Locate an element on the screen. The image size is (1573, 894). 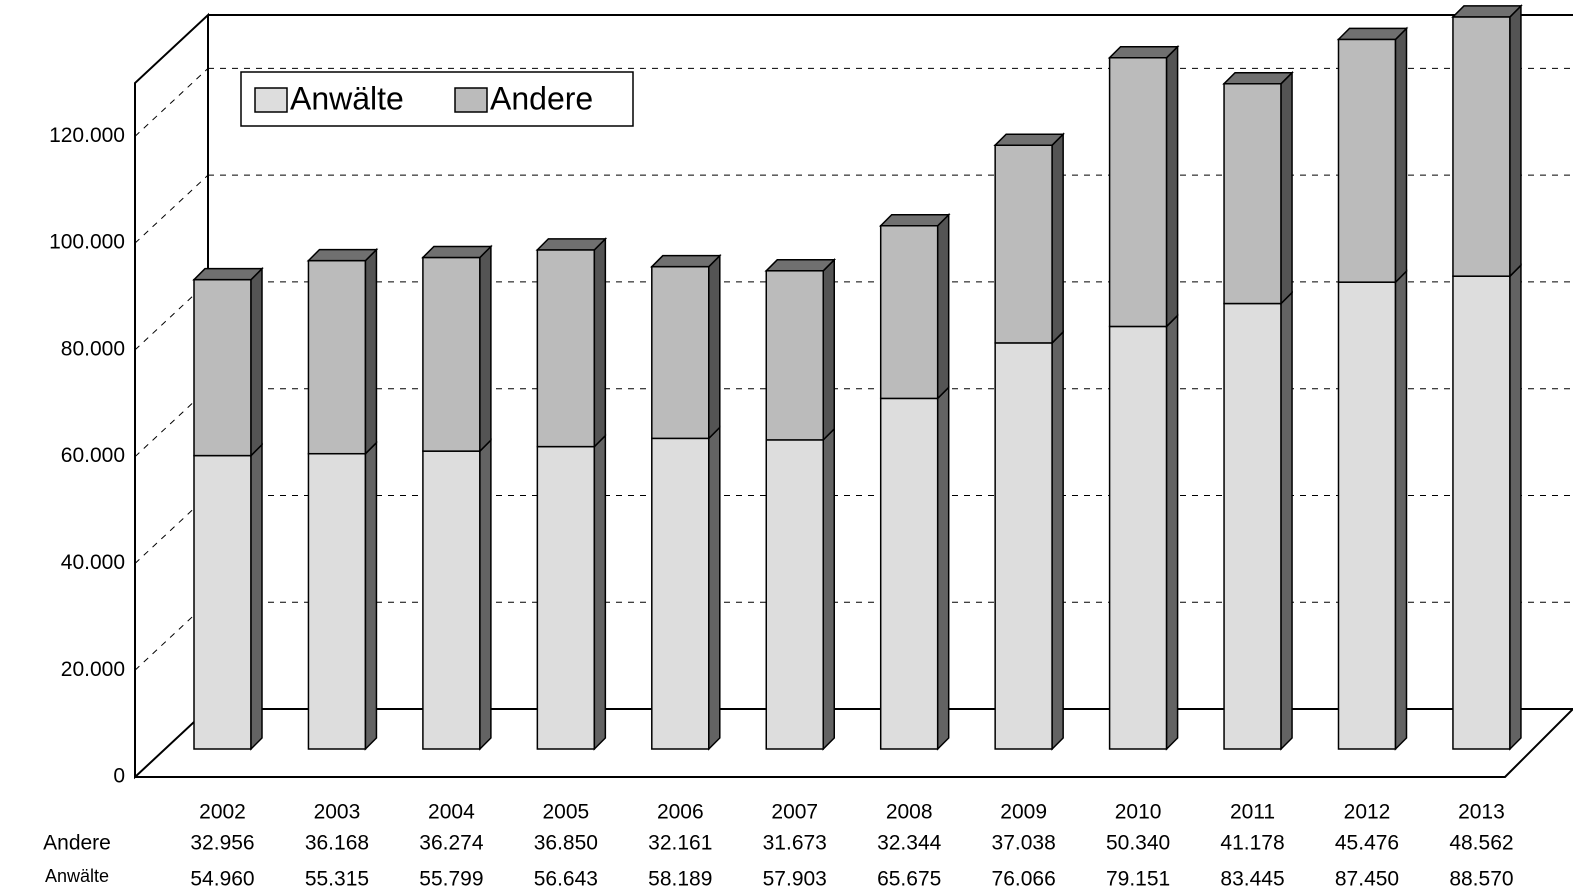
table-value: 58.189 is located at coordinates (680, 879).